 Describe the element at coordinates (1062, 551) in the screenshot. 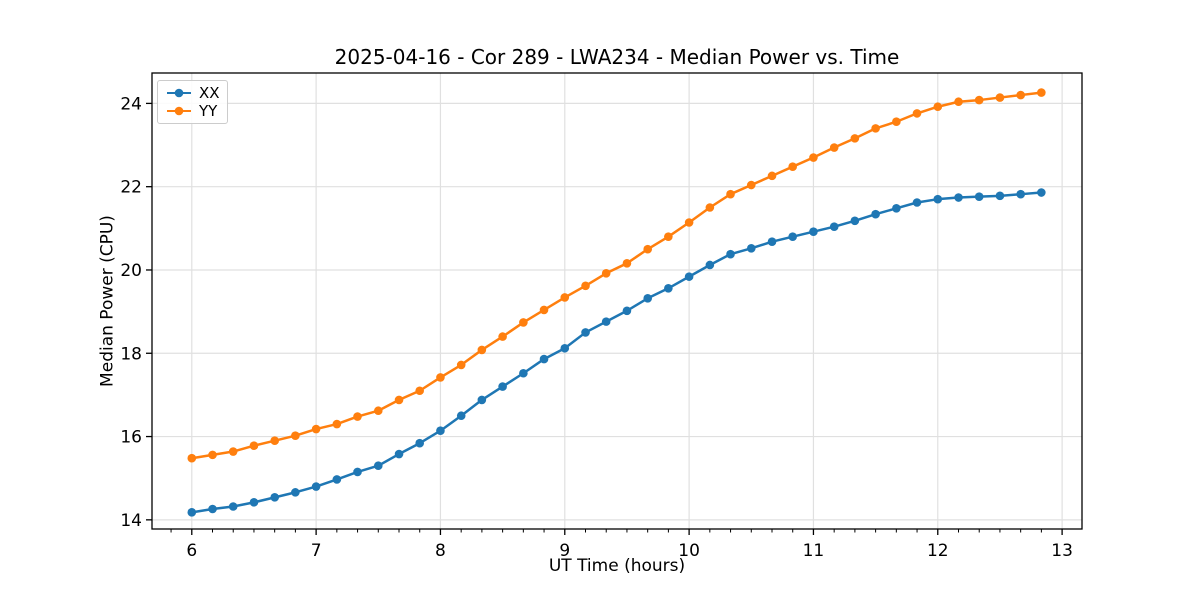

I see `x-tick-label: 13` at that location.